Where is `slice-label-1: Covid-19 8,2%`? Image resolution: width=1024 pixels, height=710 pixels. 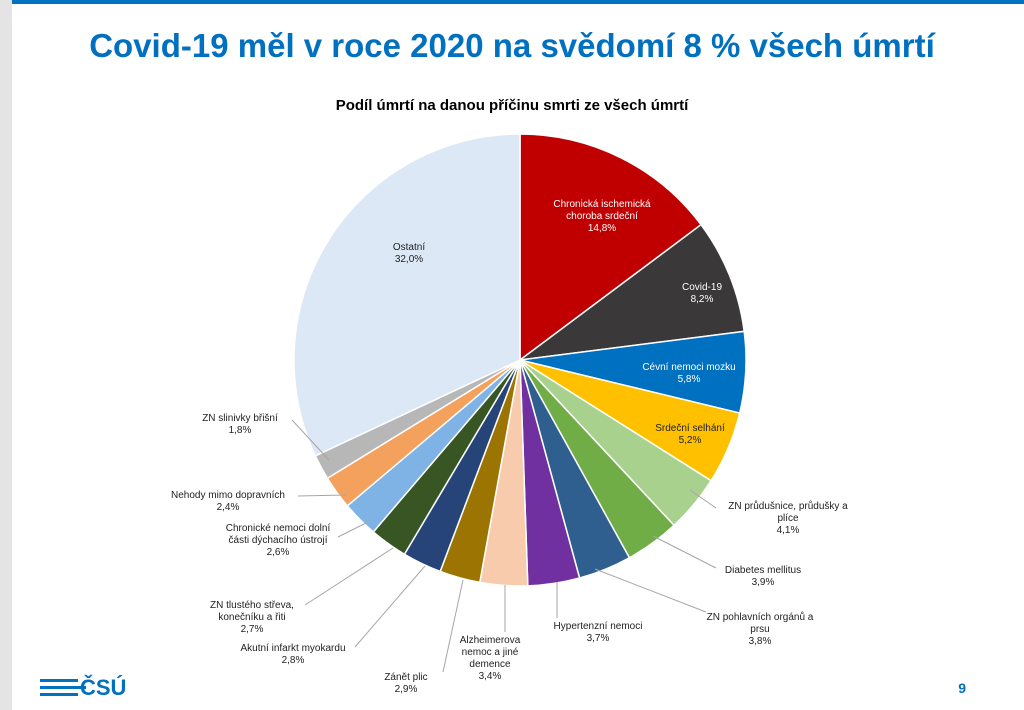 slice-label-1: Covid-19 8,2% is located at coordinates (702, 293).